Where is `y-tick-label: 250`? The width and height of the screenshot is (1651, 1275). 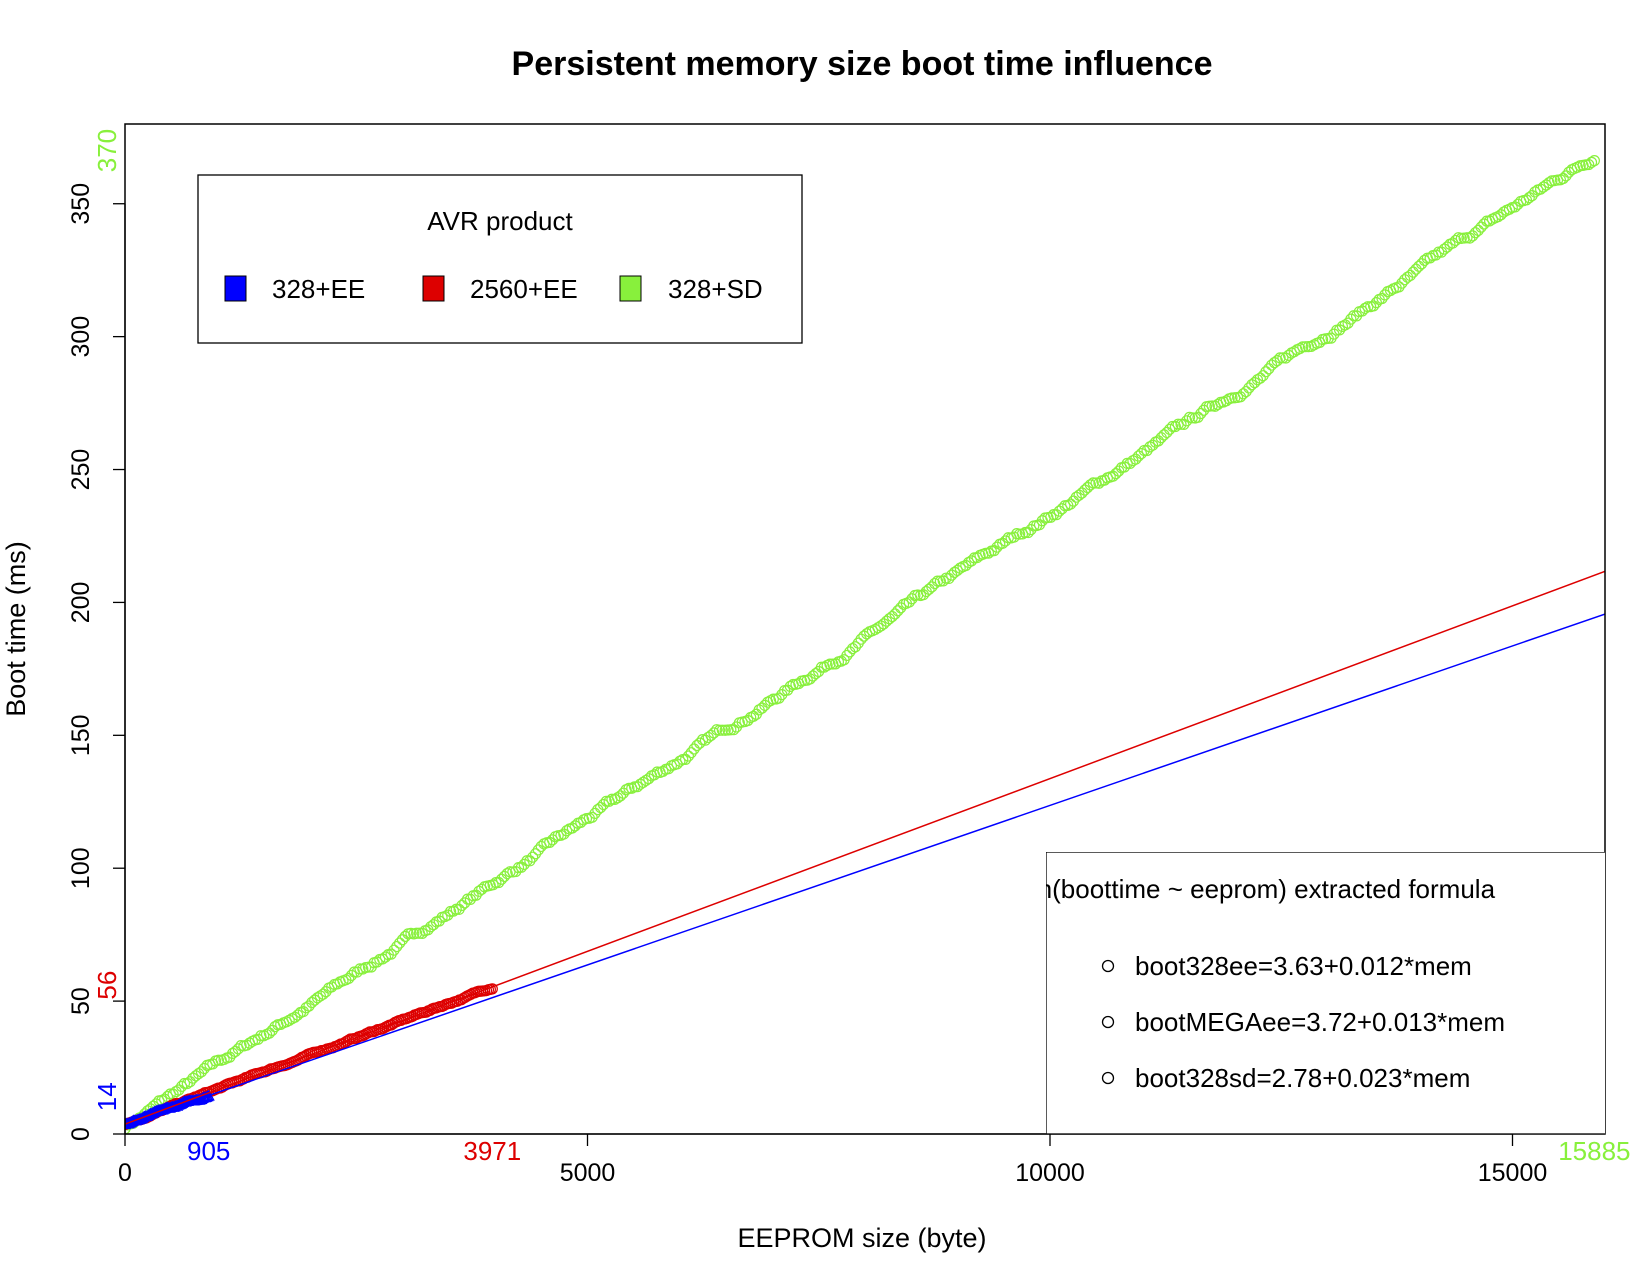
y-tick-label: 250 is located at coordinates (81, 470).